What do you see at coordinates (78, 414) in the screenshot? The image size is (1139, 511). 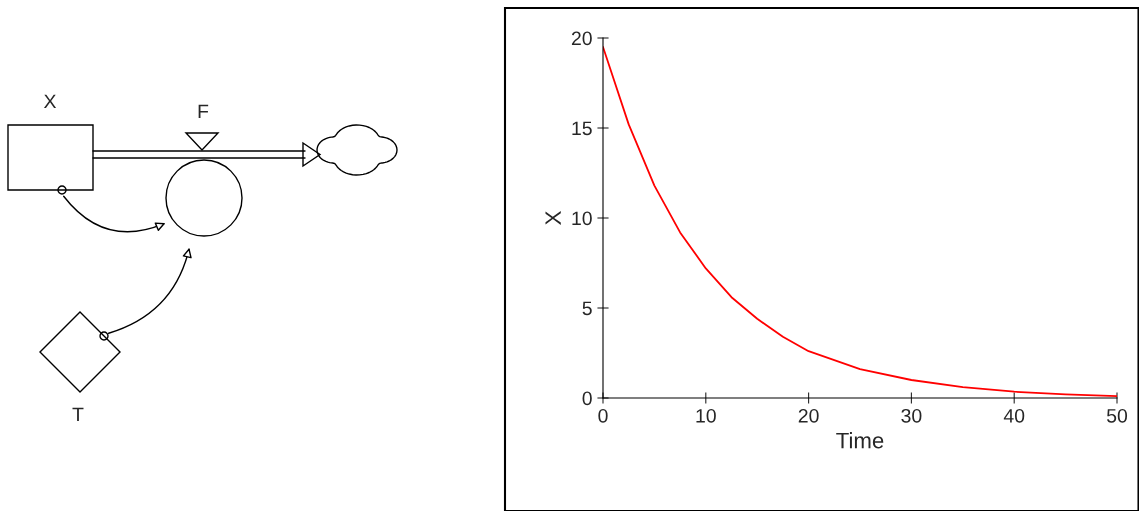 I see `text: T` at bounding box center [78, 414].